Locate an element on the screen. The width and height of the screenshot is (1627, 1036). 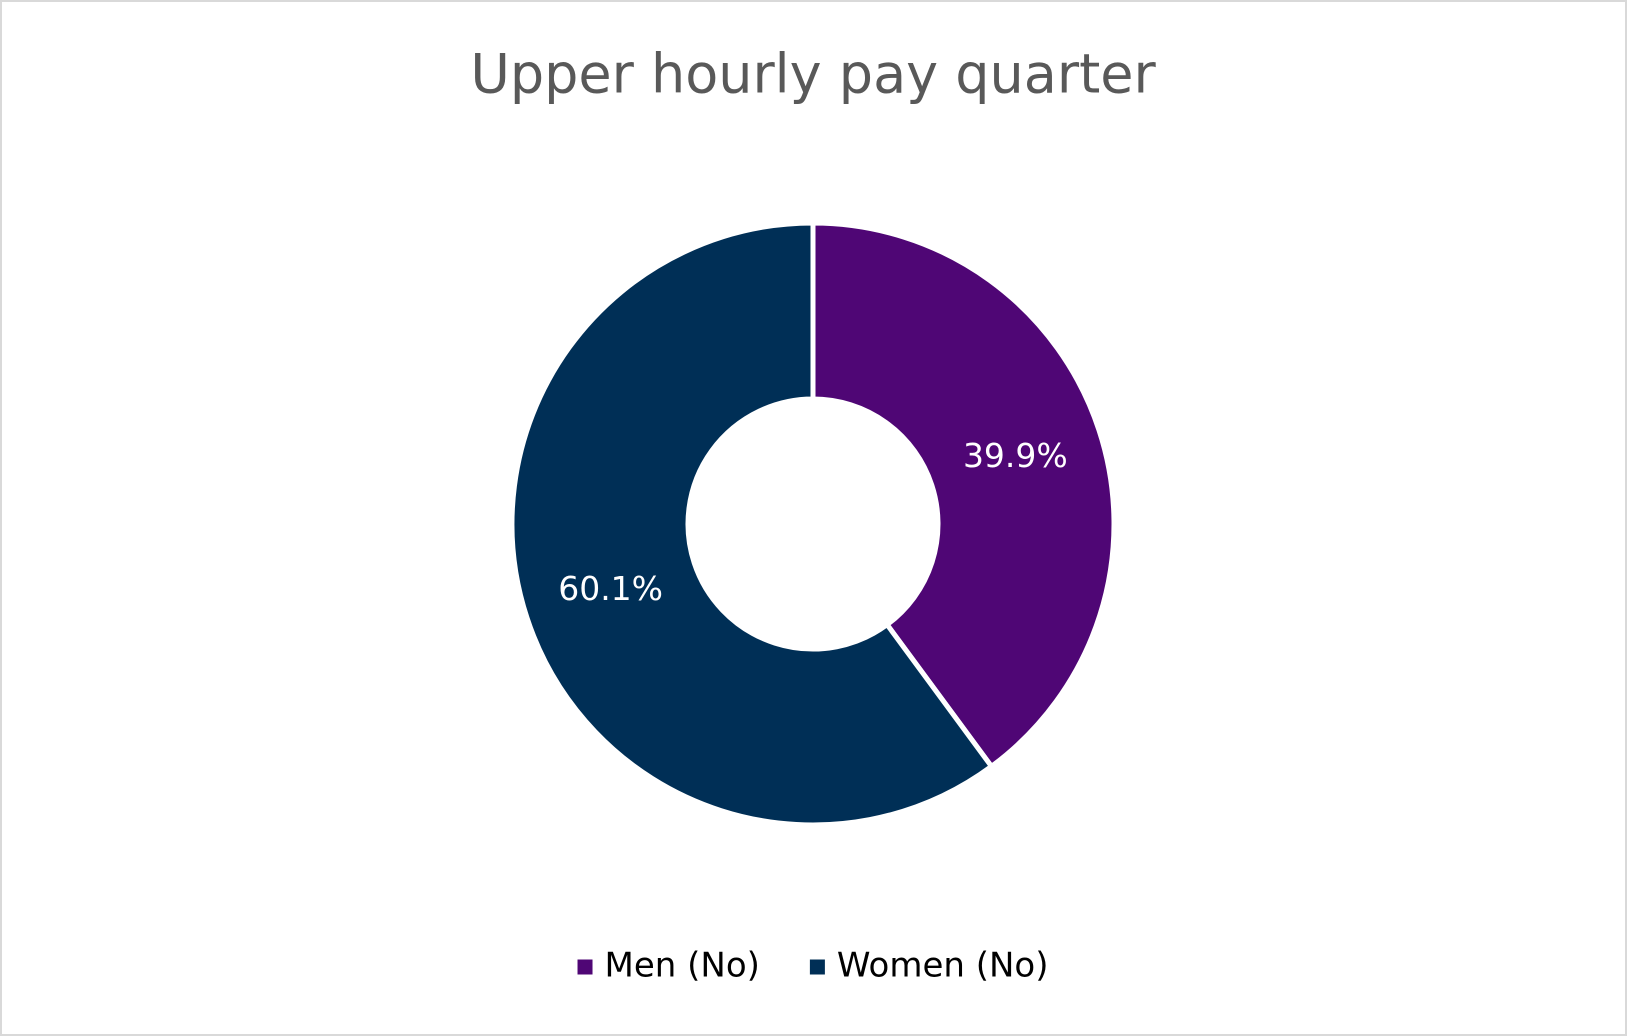
chart-title: Upper hourly pay quarter is located at coordinates (813, 74).